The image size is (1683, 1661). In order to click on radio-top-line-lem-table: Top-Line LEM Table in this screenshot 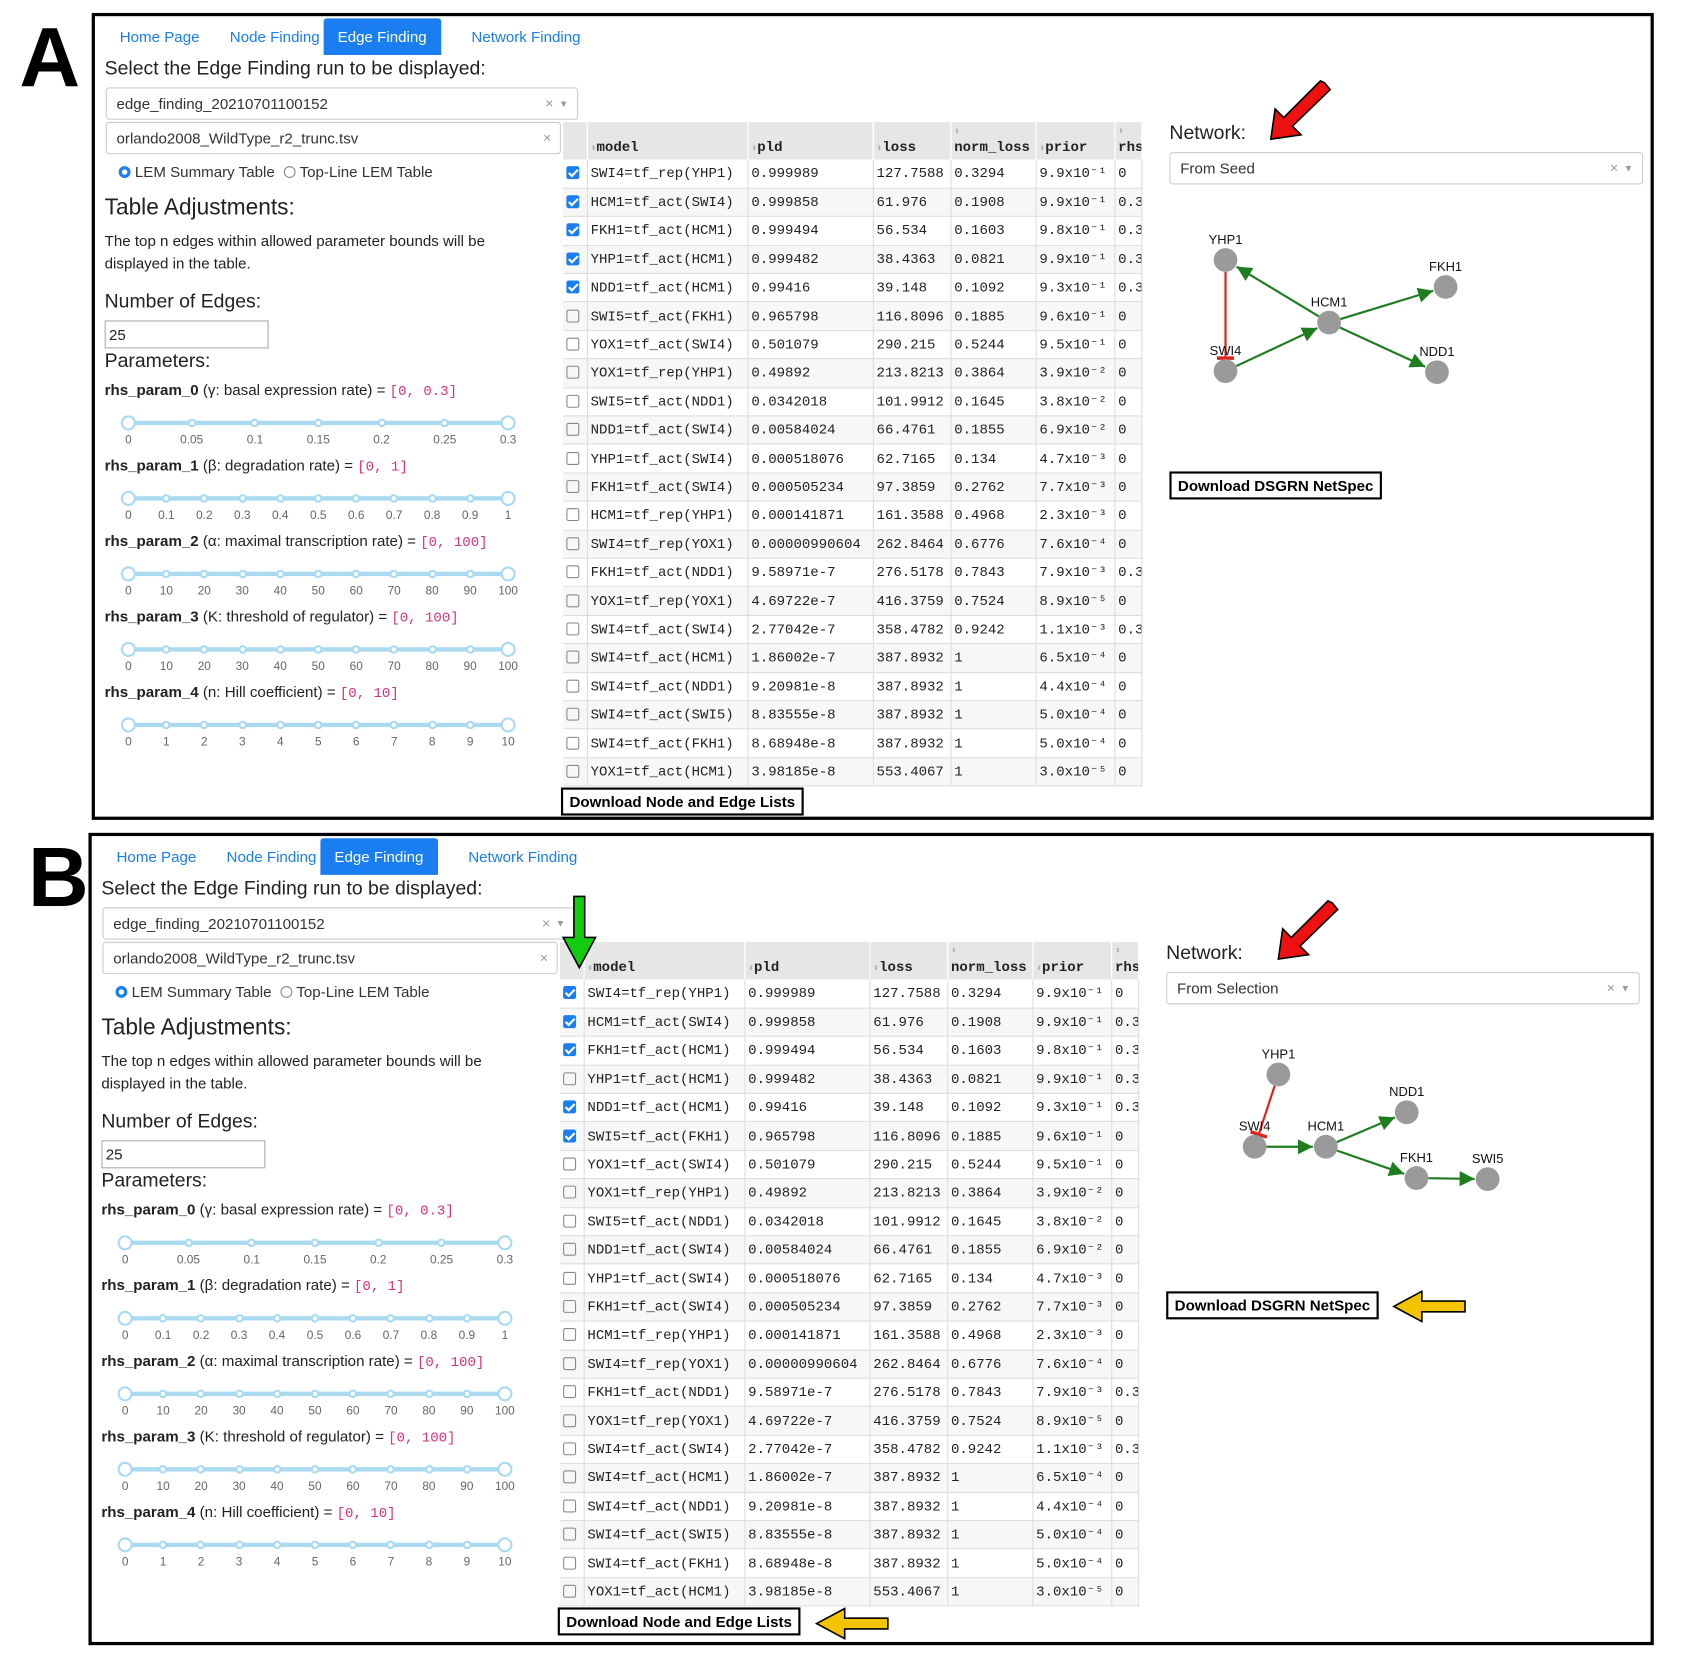, I will do `click(355, 991)`.